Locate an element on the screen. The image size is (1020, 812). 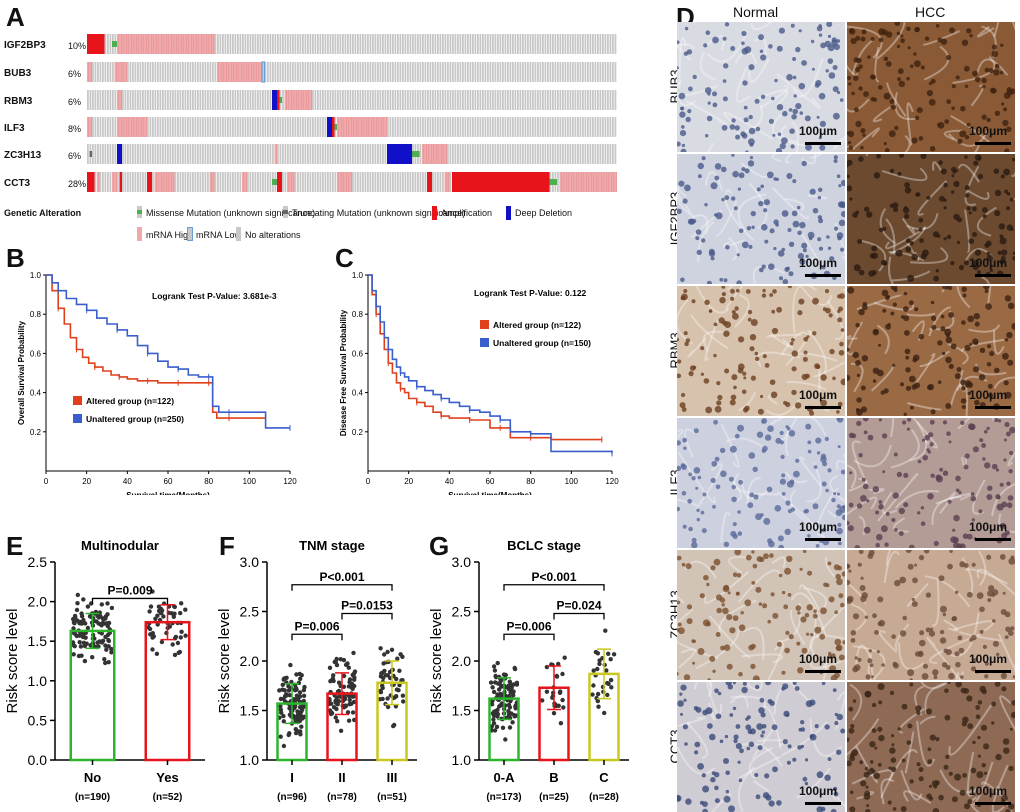
x-tick-label: 80 is located at coordinates (208, 481).